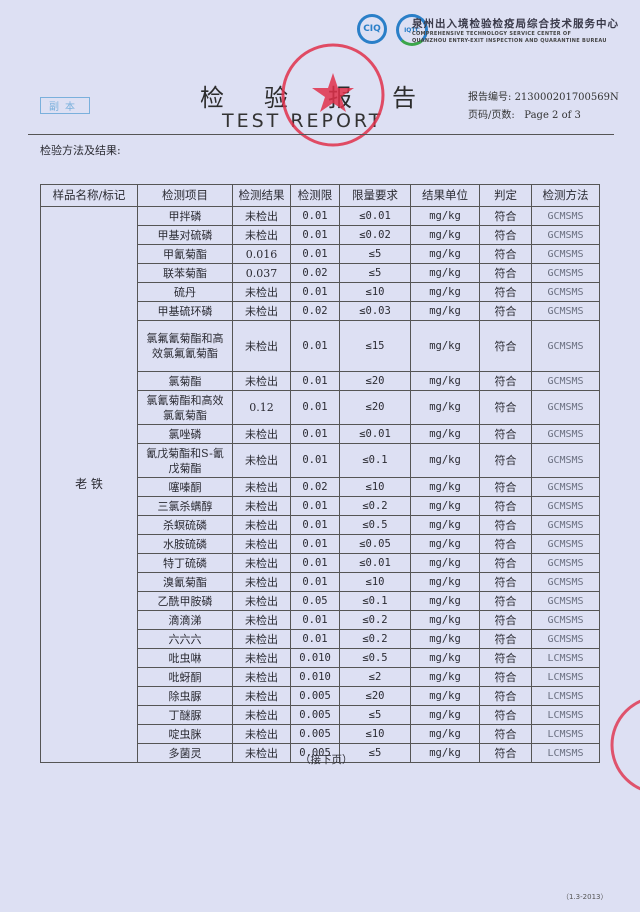  What do you see at coordinates (185, 601) in the screenshot?
I see `test-item: 乙酰甲胺磷` at bounding box center [185, 601].